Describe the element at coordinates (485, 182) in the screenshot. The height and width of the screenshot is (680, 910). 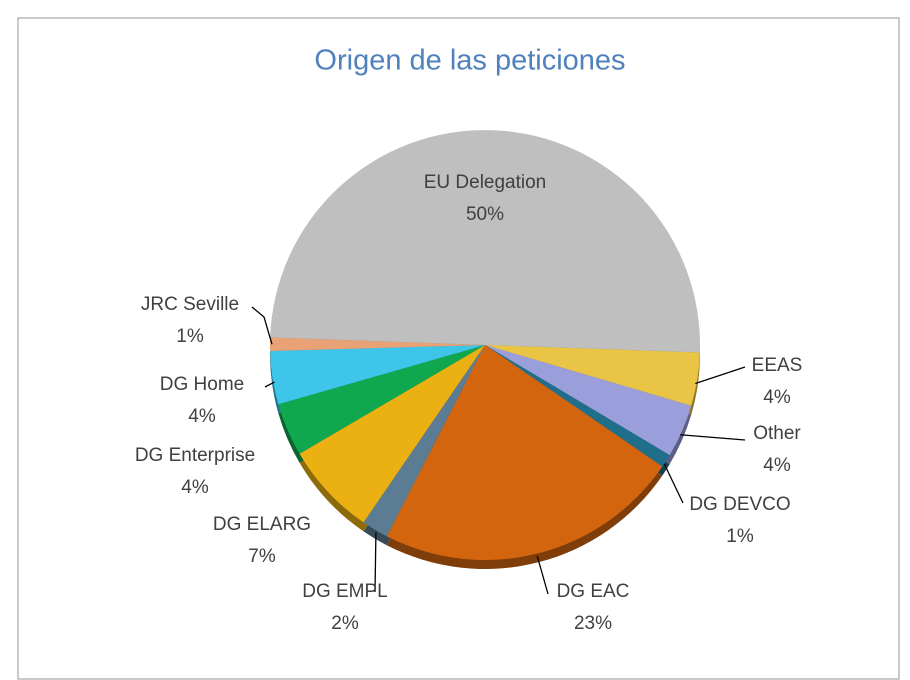
I see `slice-label: EU Delegation` at that location.